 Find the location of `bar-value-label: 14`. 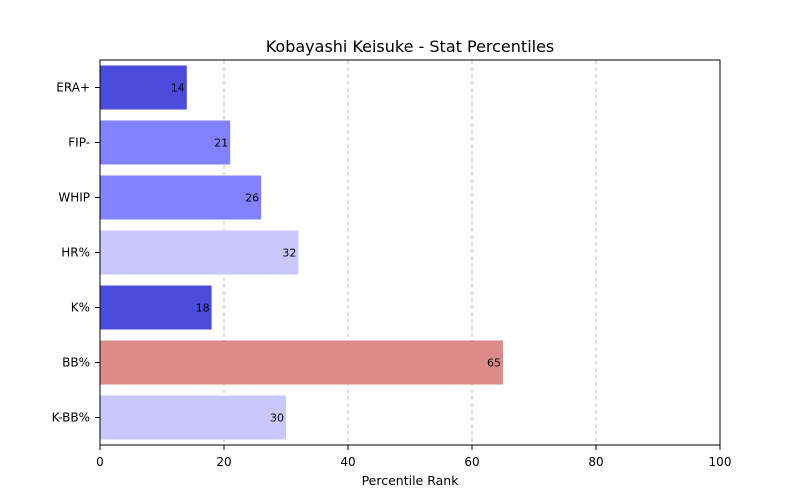

bar-value-label: 14 is located at coordinates (178, 88).